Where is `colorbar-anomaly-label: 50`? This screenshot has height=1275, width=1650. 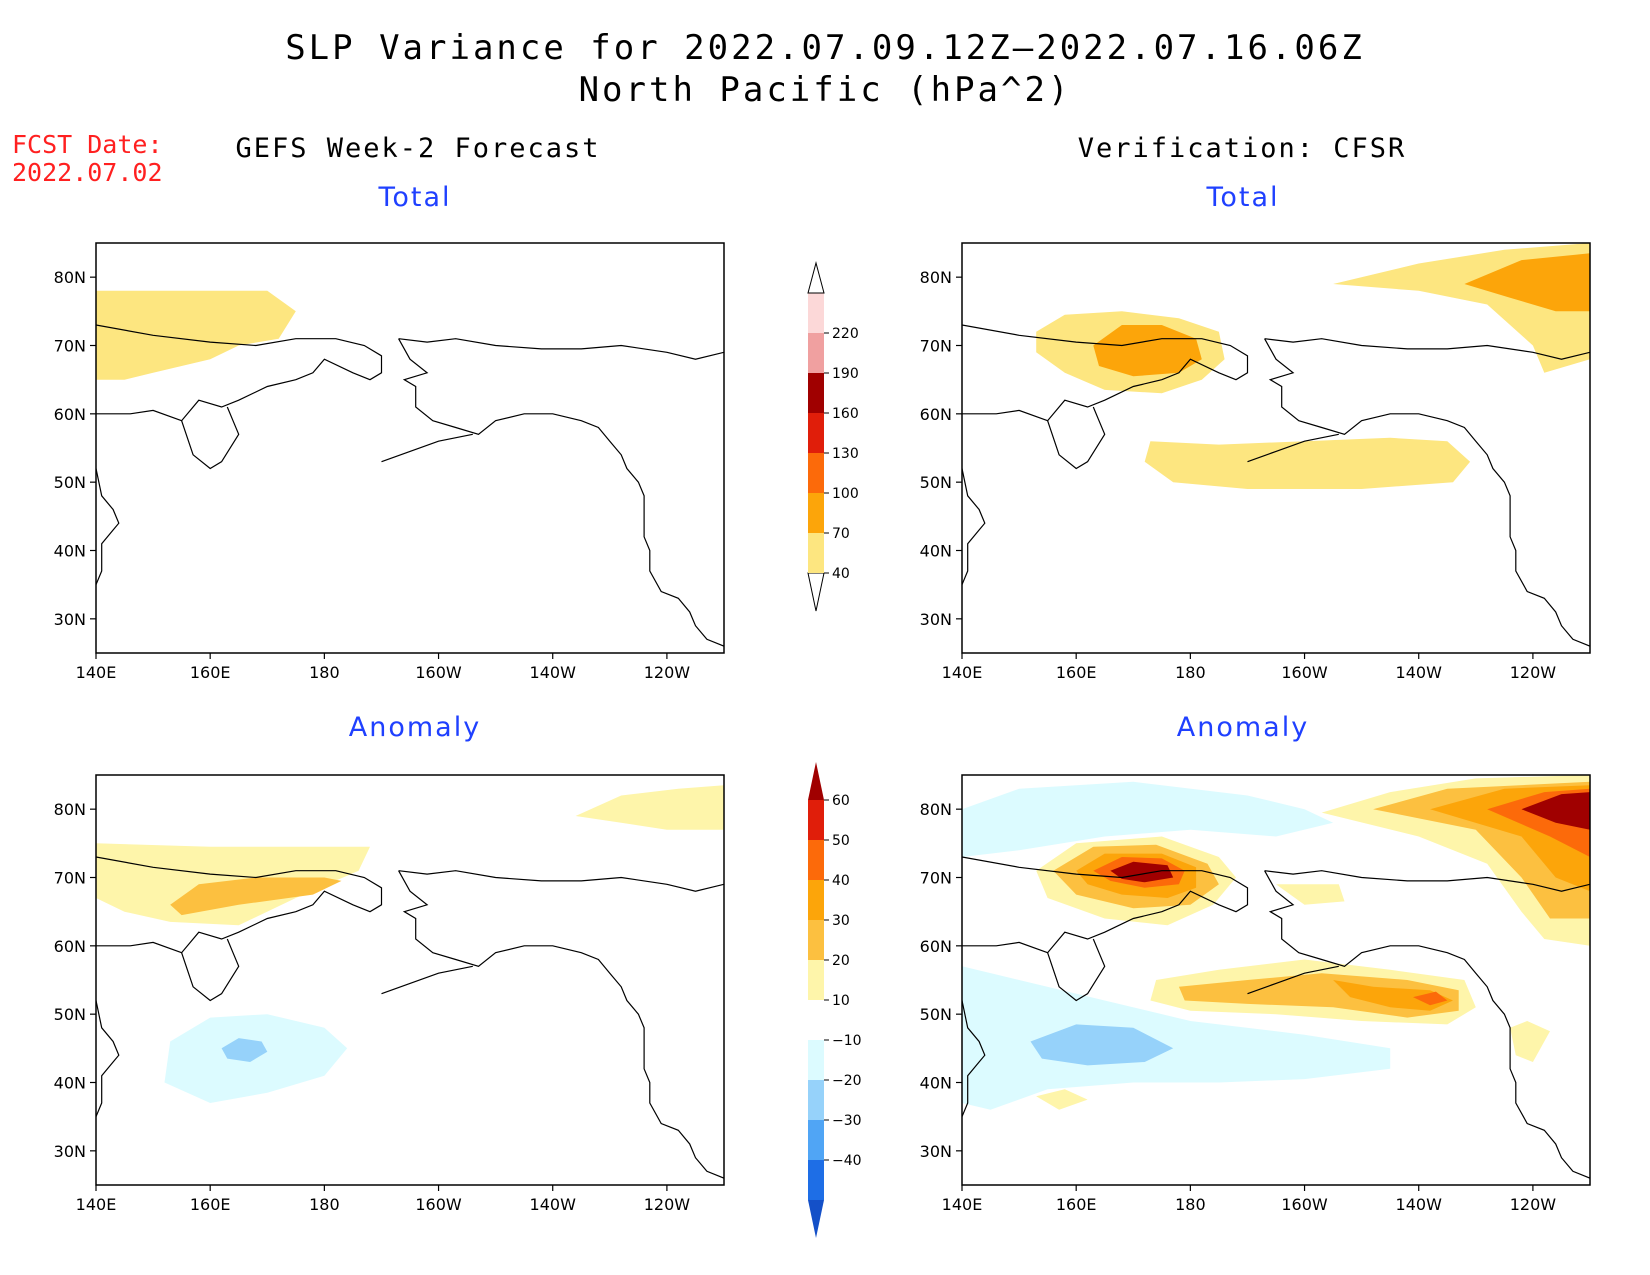
colorbar-anomaly-label: 50 is located at coordinates (841, 841).